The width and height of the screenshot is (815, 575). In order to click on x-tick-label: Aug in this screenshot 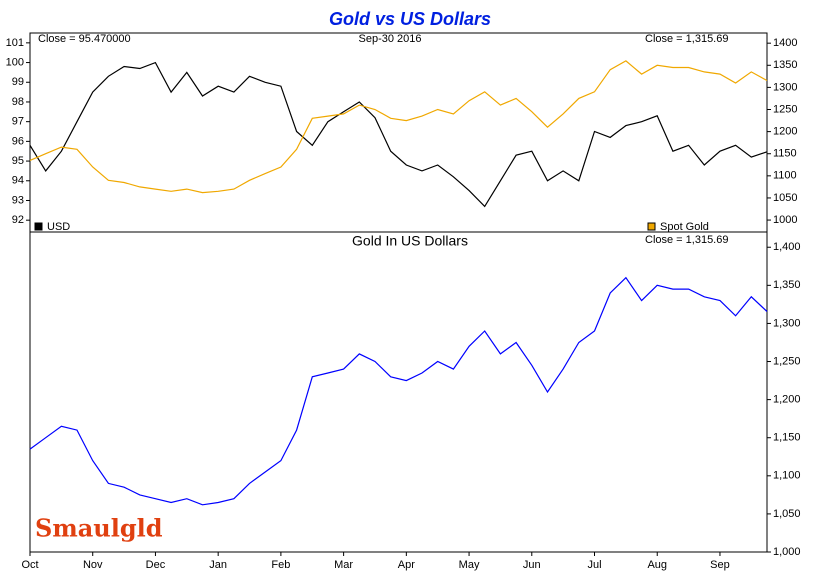, I will do `click(657, 565)`.